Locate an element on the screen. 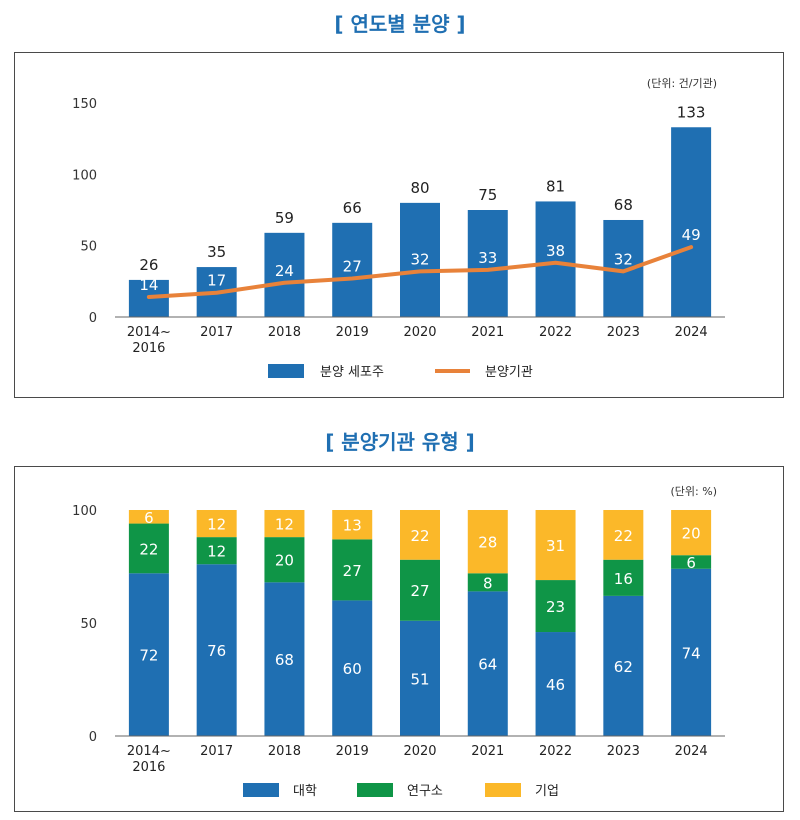 The width and height of the screenshot is (800, 820). line-value-label: 32 is located at coordinates (419, 259).